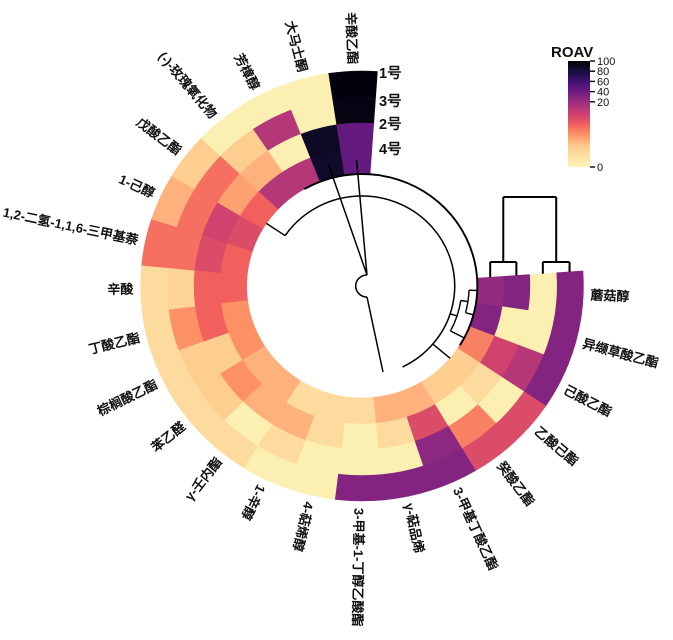 The image size is (673, 640). I want to click on compound-label: 苯乙醛, so click(168, 436).